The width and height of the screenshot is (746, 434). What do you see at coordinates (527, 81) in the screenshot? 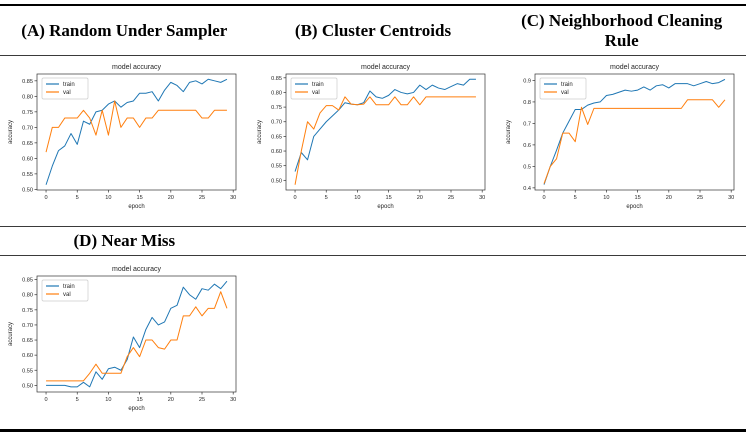
I see `y-tick-label: 0.9` at bounding box center [527, 81].